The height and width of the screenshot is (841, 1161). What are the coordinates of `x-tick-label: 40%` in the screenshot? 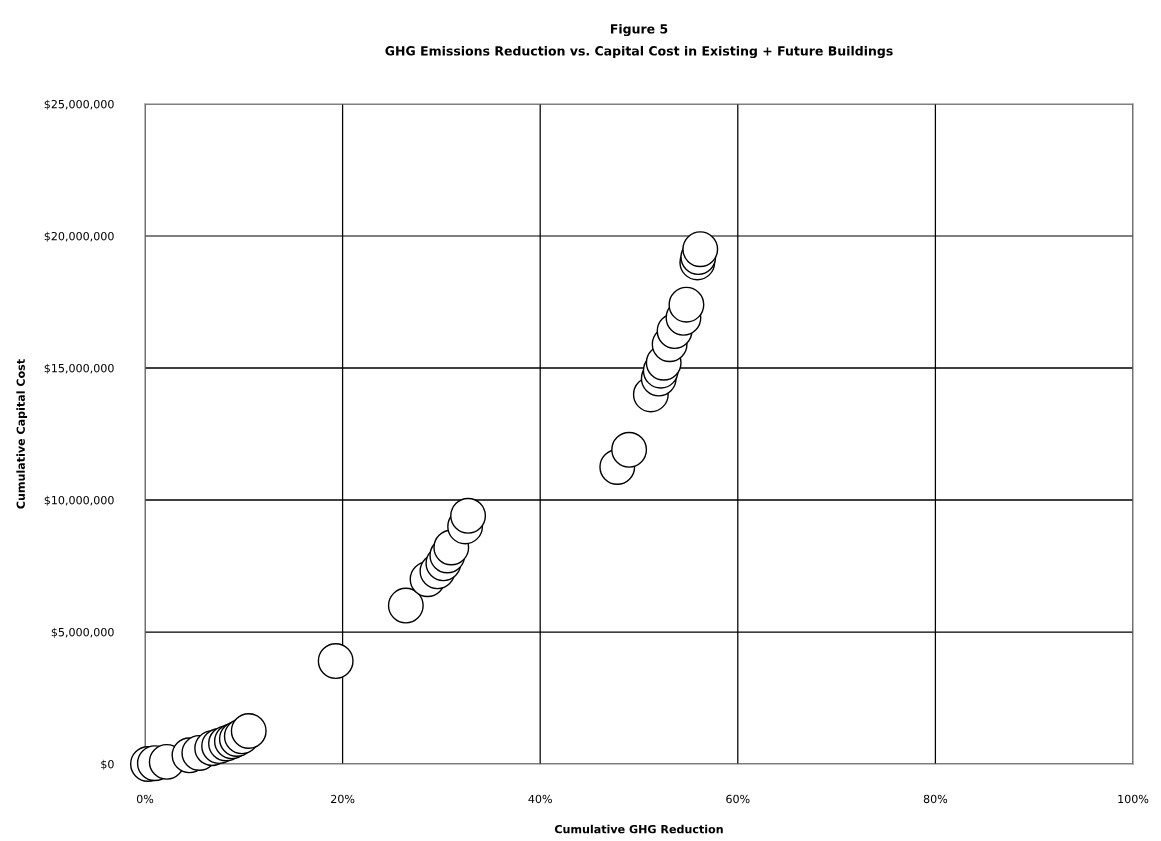 It's located at (540, 799).